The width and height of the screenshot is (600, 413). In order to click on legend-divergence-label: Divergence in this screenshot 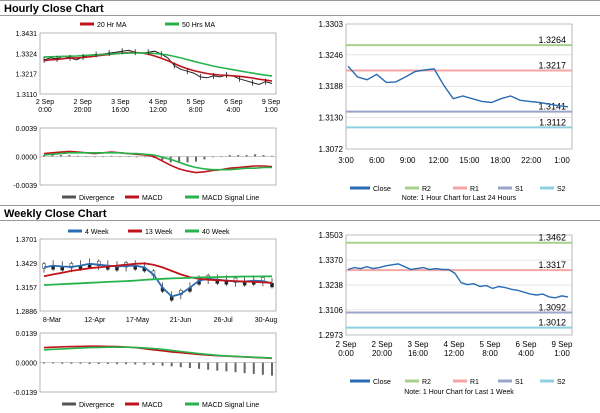, I will do `click(97, 405)`.